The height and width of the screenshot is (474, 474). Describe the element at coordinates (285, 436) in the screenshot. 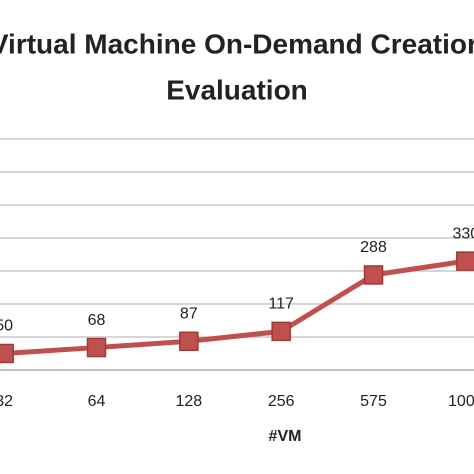

I see `x-axis-label: #VM` at that location.